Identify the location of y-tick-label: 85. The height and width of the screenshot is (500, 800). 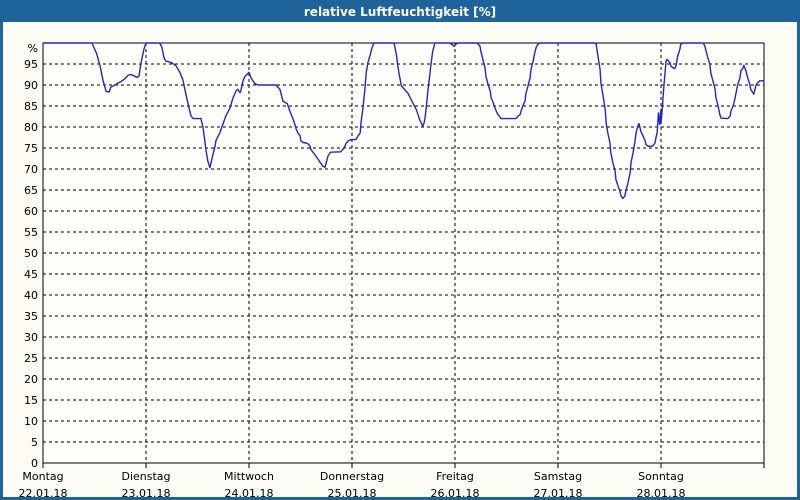
(31, 106).